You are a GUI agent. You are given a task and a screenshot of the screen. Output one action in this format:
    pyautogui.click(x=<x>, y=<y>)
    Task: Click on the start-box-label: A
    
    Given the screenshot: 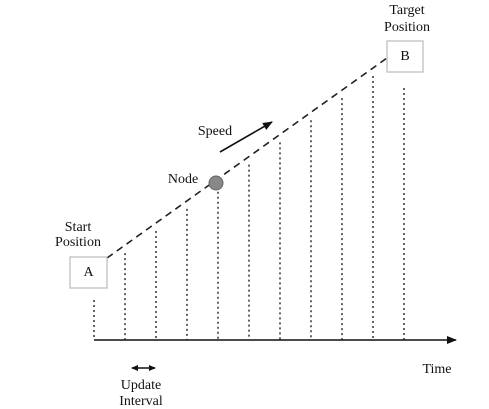 What is the action you would take?
    pyautogui.click(x=88, y=272)
    